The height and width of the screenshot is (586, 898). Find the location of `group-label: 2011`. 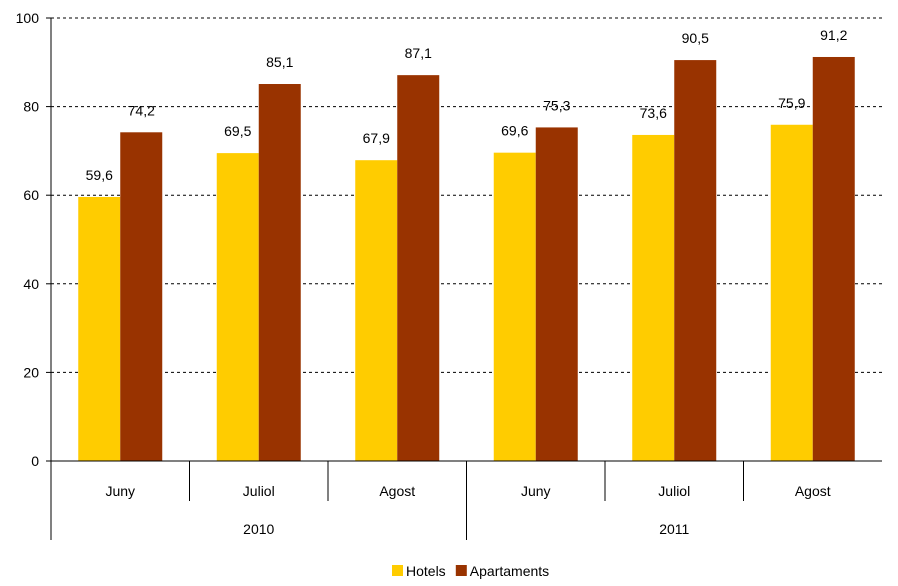

group-label: 2011 is located at coordinates (674, 529).